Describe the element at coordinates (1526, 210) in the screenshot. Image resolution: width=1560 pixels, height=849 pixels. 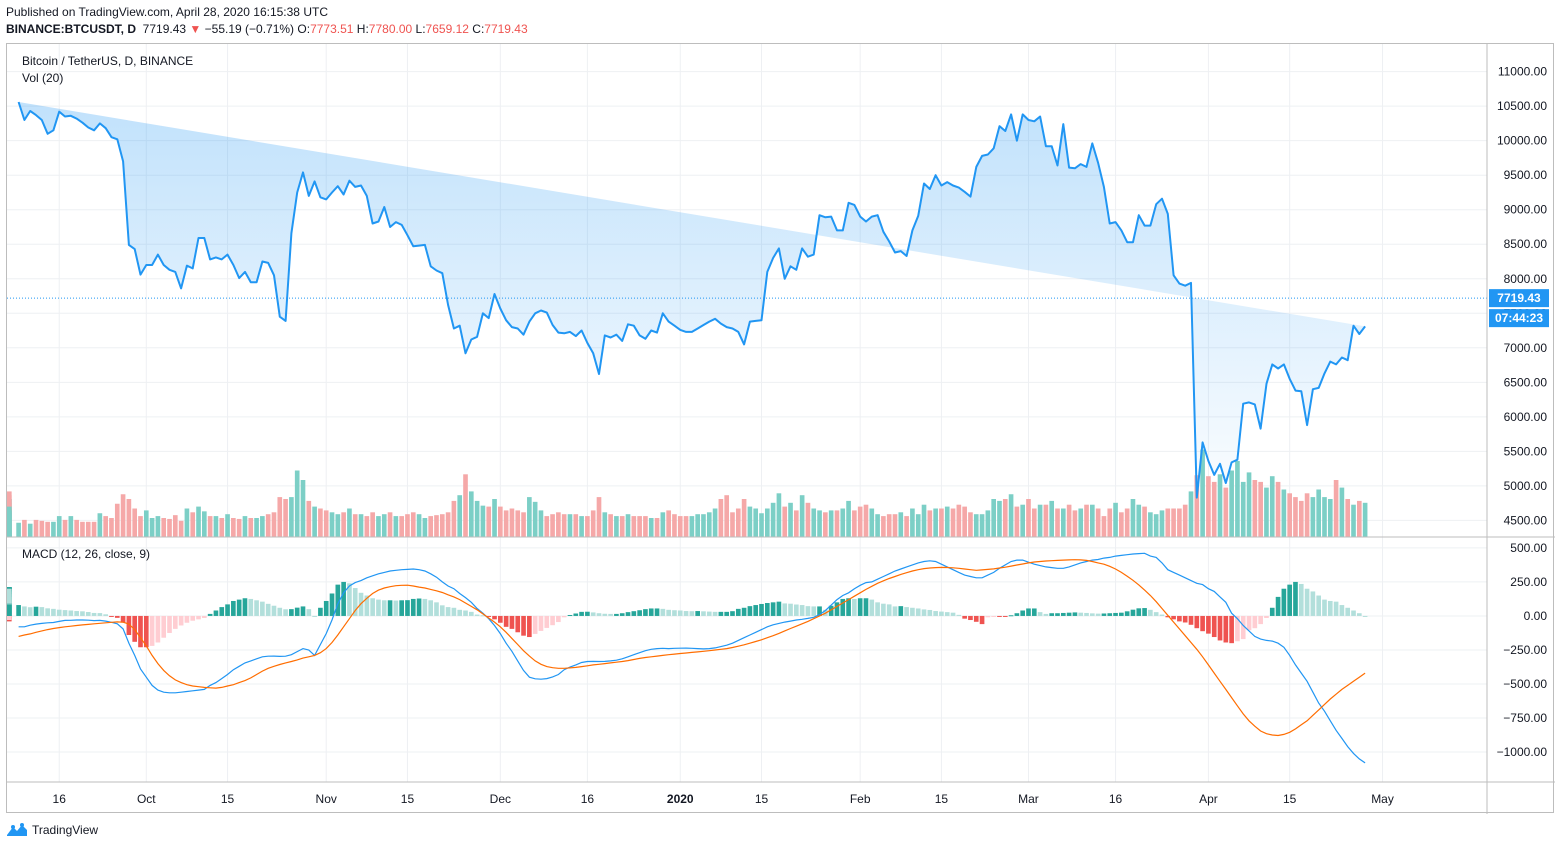
I see `price-tick-label: 9000.00` at that location.